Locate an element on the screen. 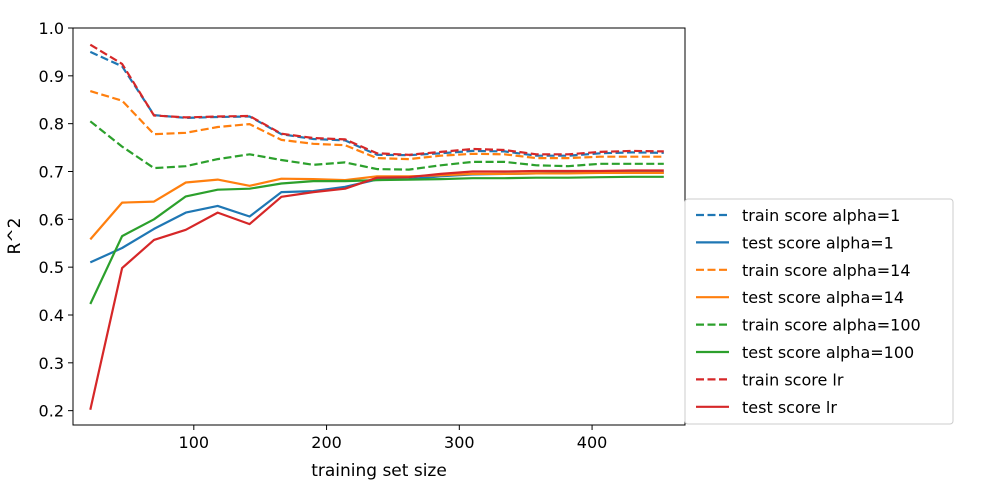 The height and width of the screenshot is (482, 984). y-tick-label: 0.3 is located at coordinates (51, 363).